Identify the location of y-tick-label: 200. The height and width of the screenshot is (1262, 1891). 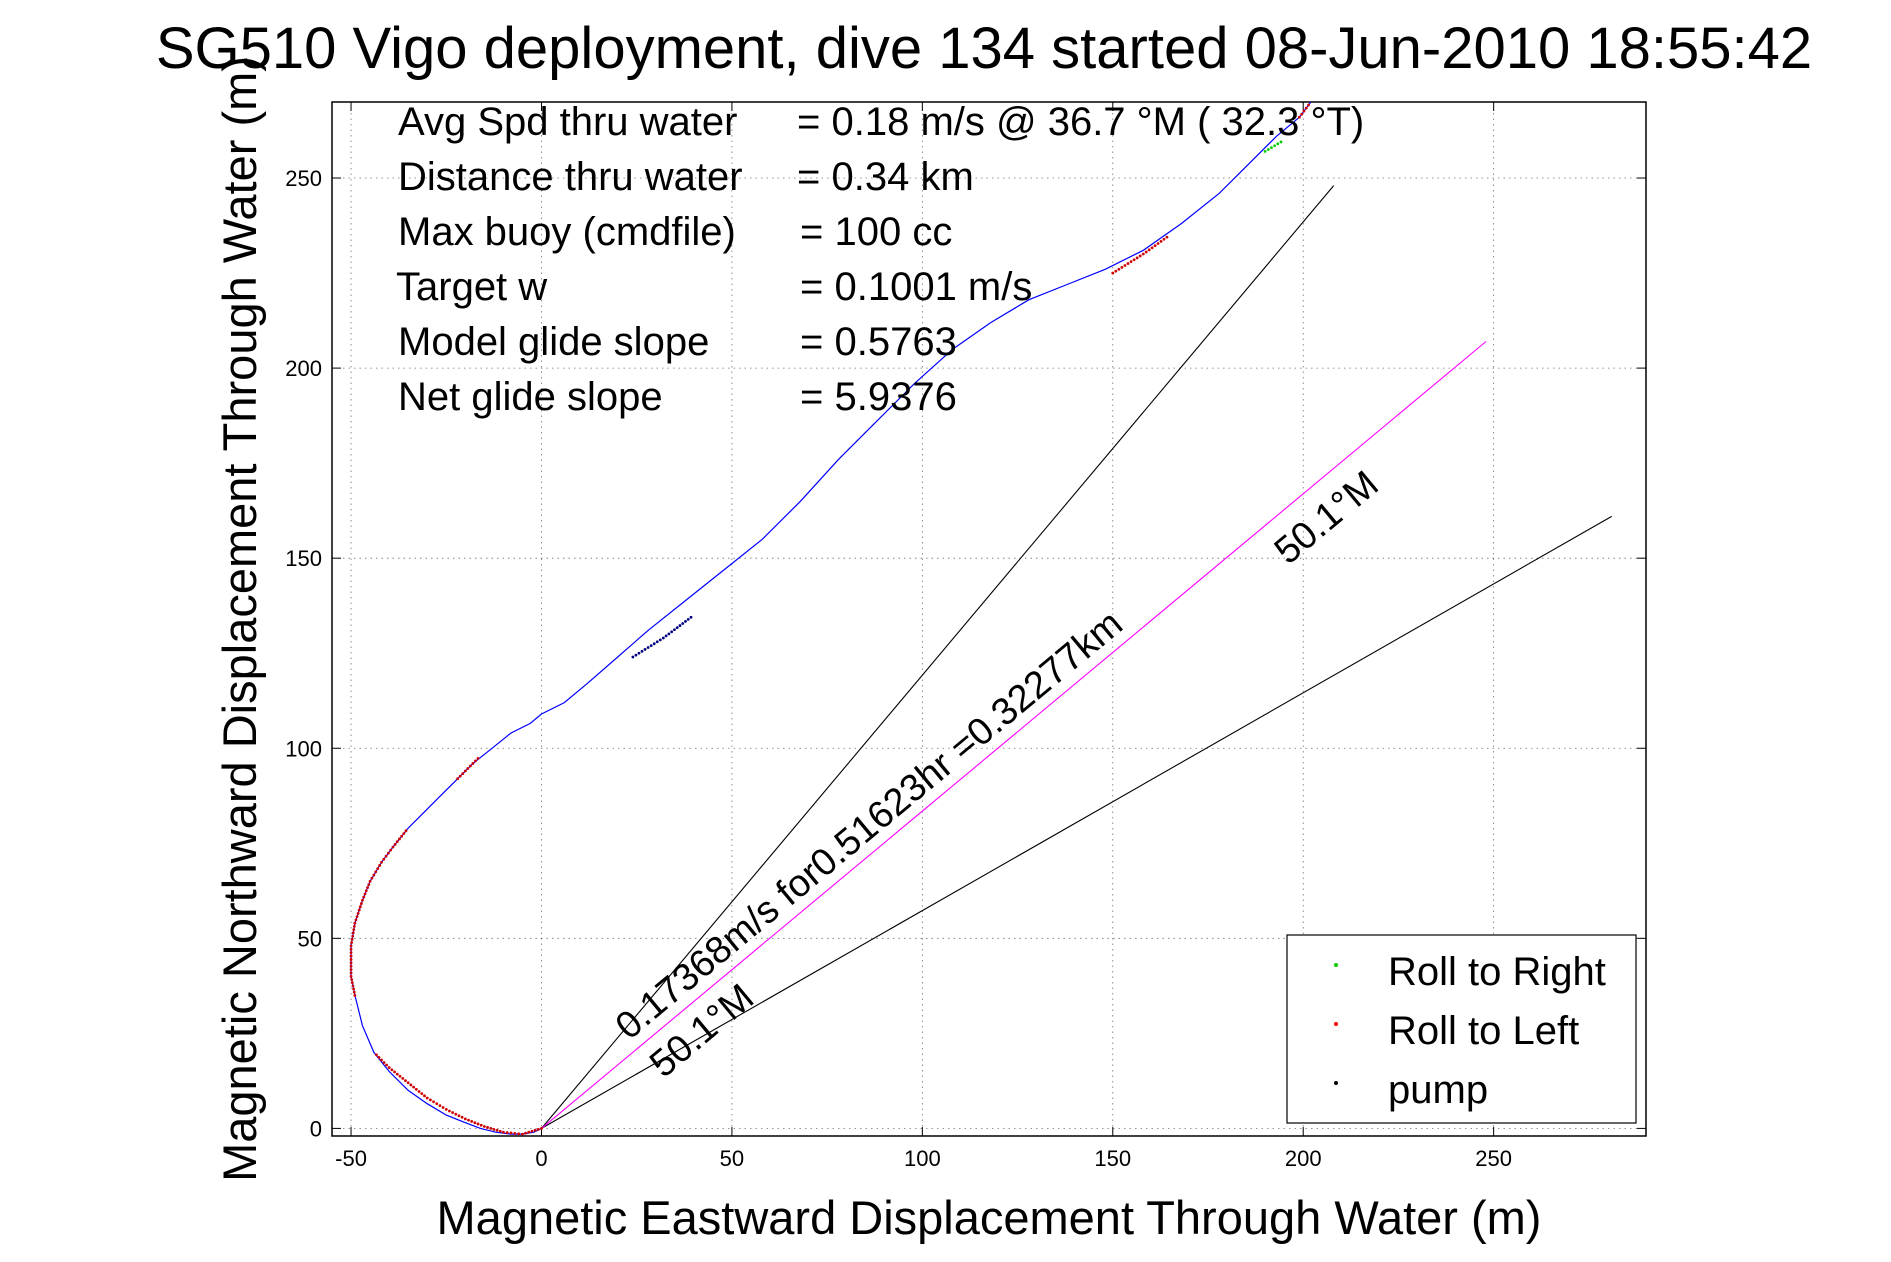
(303, 368).